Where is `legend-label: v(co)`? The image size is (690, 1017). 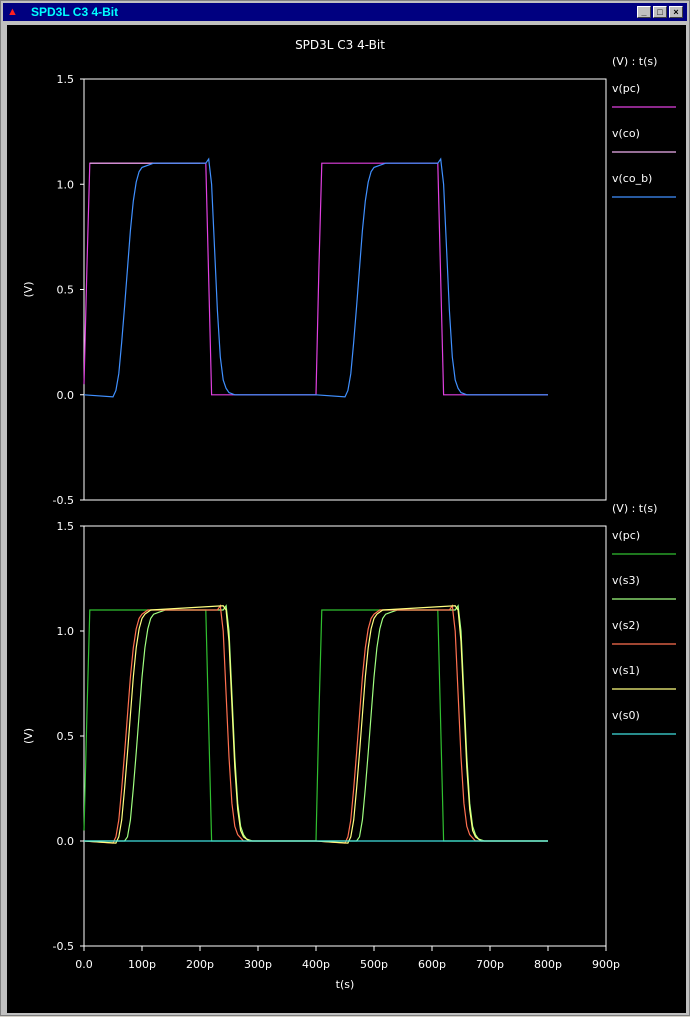
legend-label: v(co) is located at coordinates (626, 133).